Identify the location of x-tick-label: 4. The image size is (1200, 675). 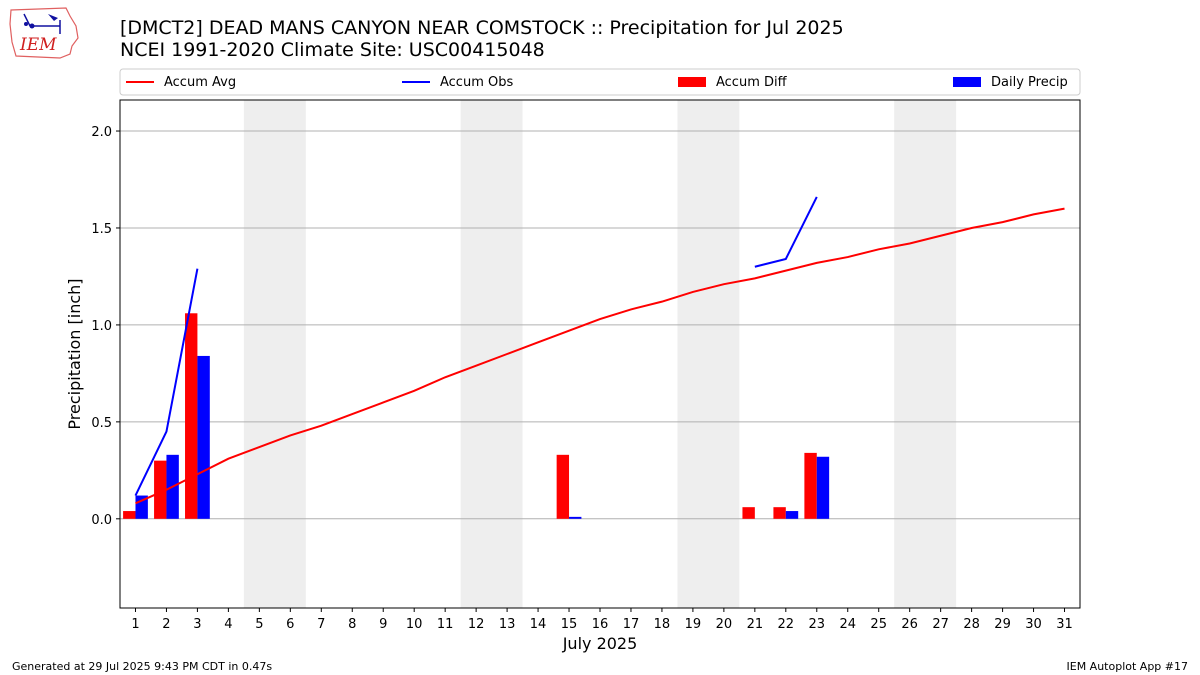
(228, 624).